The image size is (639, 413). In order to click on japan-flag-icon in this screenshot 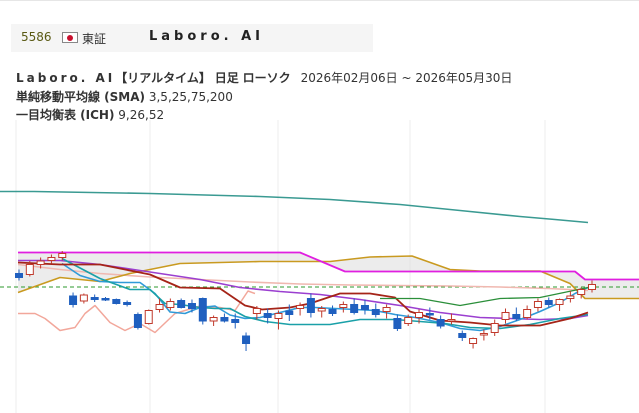, I will do `click(70, 37)`.